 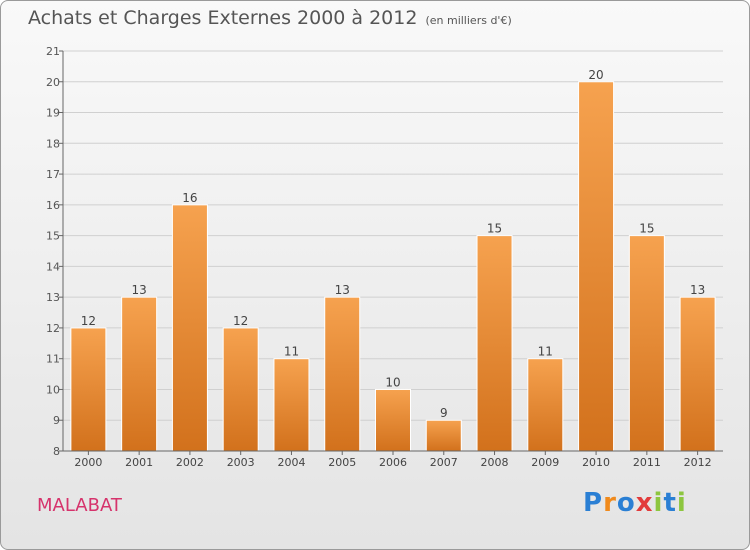 I want to click on y-tick-label: 13, so click(x=53, y=297).